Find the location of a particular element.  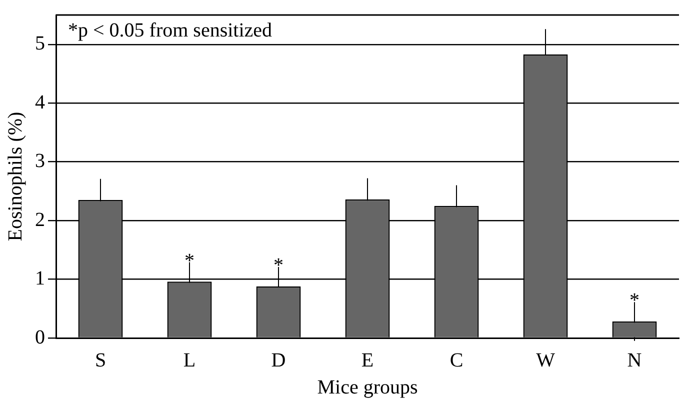

x-tick-label: C is located at coordinates (457, 360).